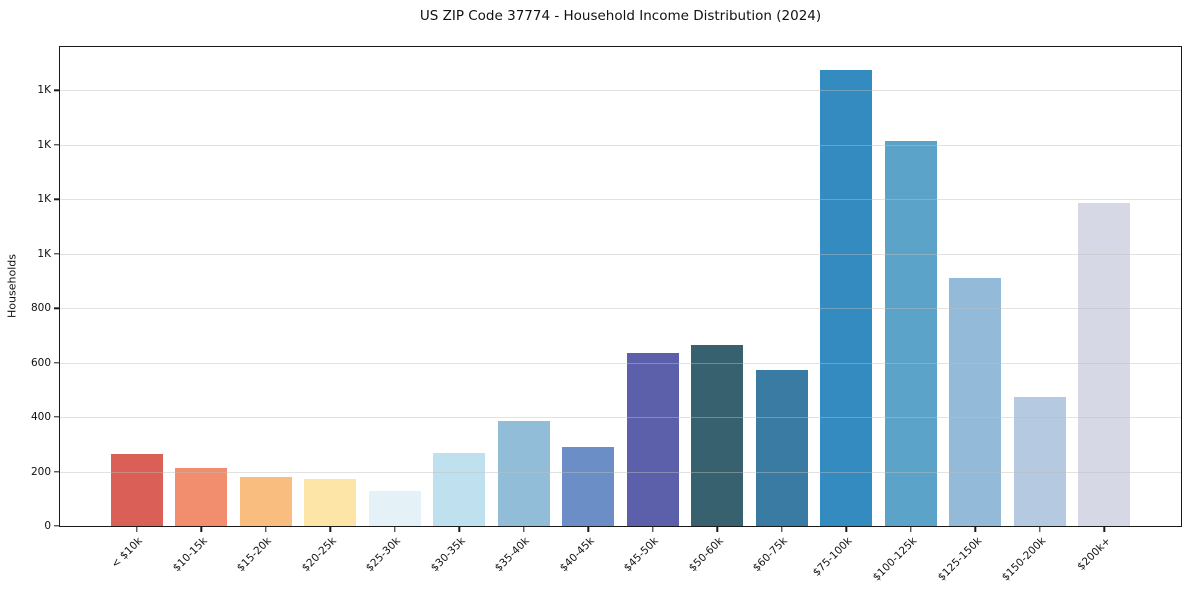  I want to click on x-tick-label-text: $50-60k, so click(706, 555).